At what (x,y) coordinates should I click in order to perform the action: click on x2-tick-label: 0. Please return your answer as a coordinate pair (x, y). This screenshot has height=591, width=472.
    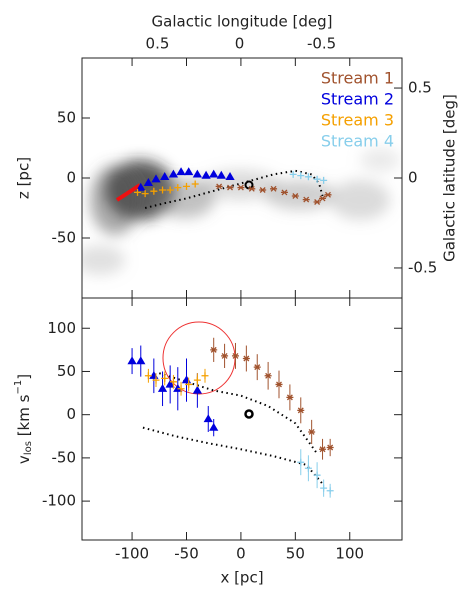
    Looking at the image, I should click on (240, 44).